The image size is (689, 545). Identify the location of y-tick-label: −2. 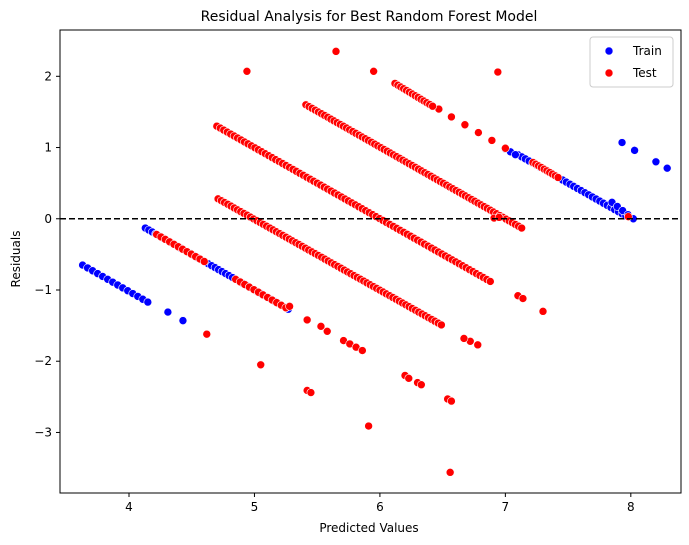
(43, 361).